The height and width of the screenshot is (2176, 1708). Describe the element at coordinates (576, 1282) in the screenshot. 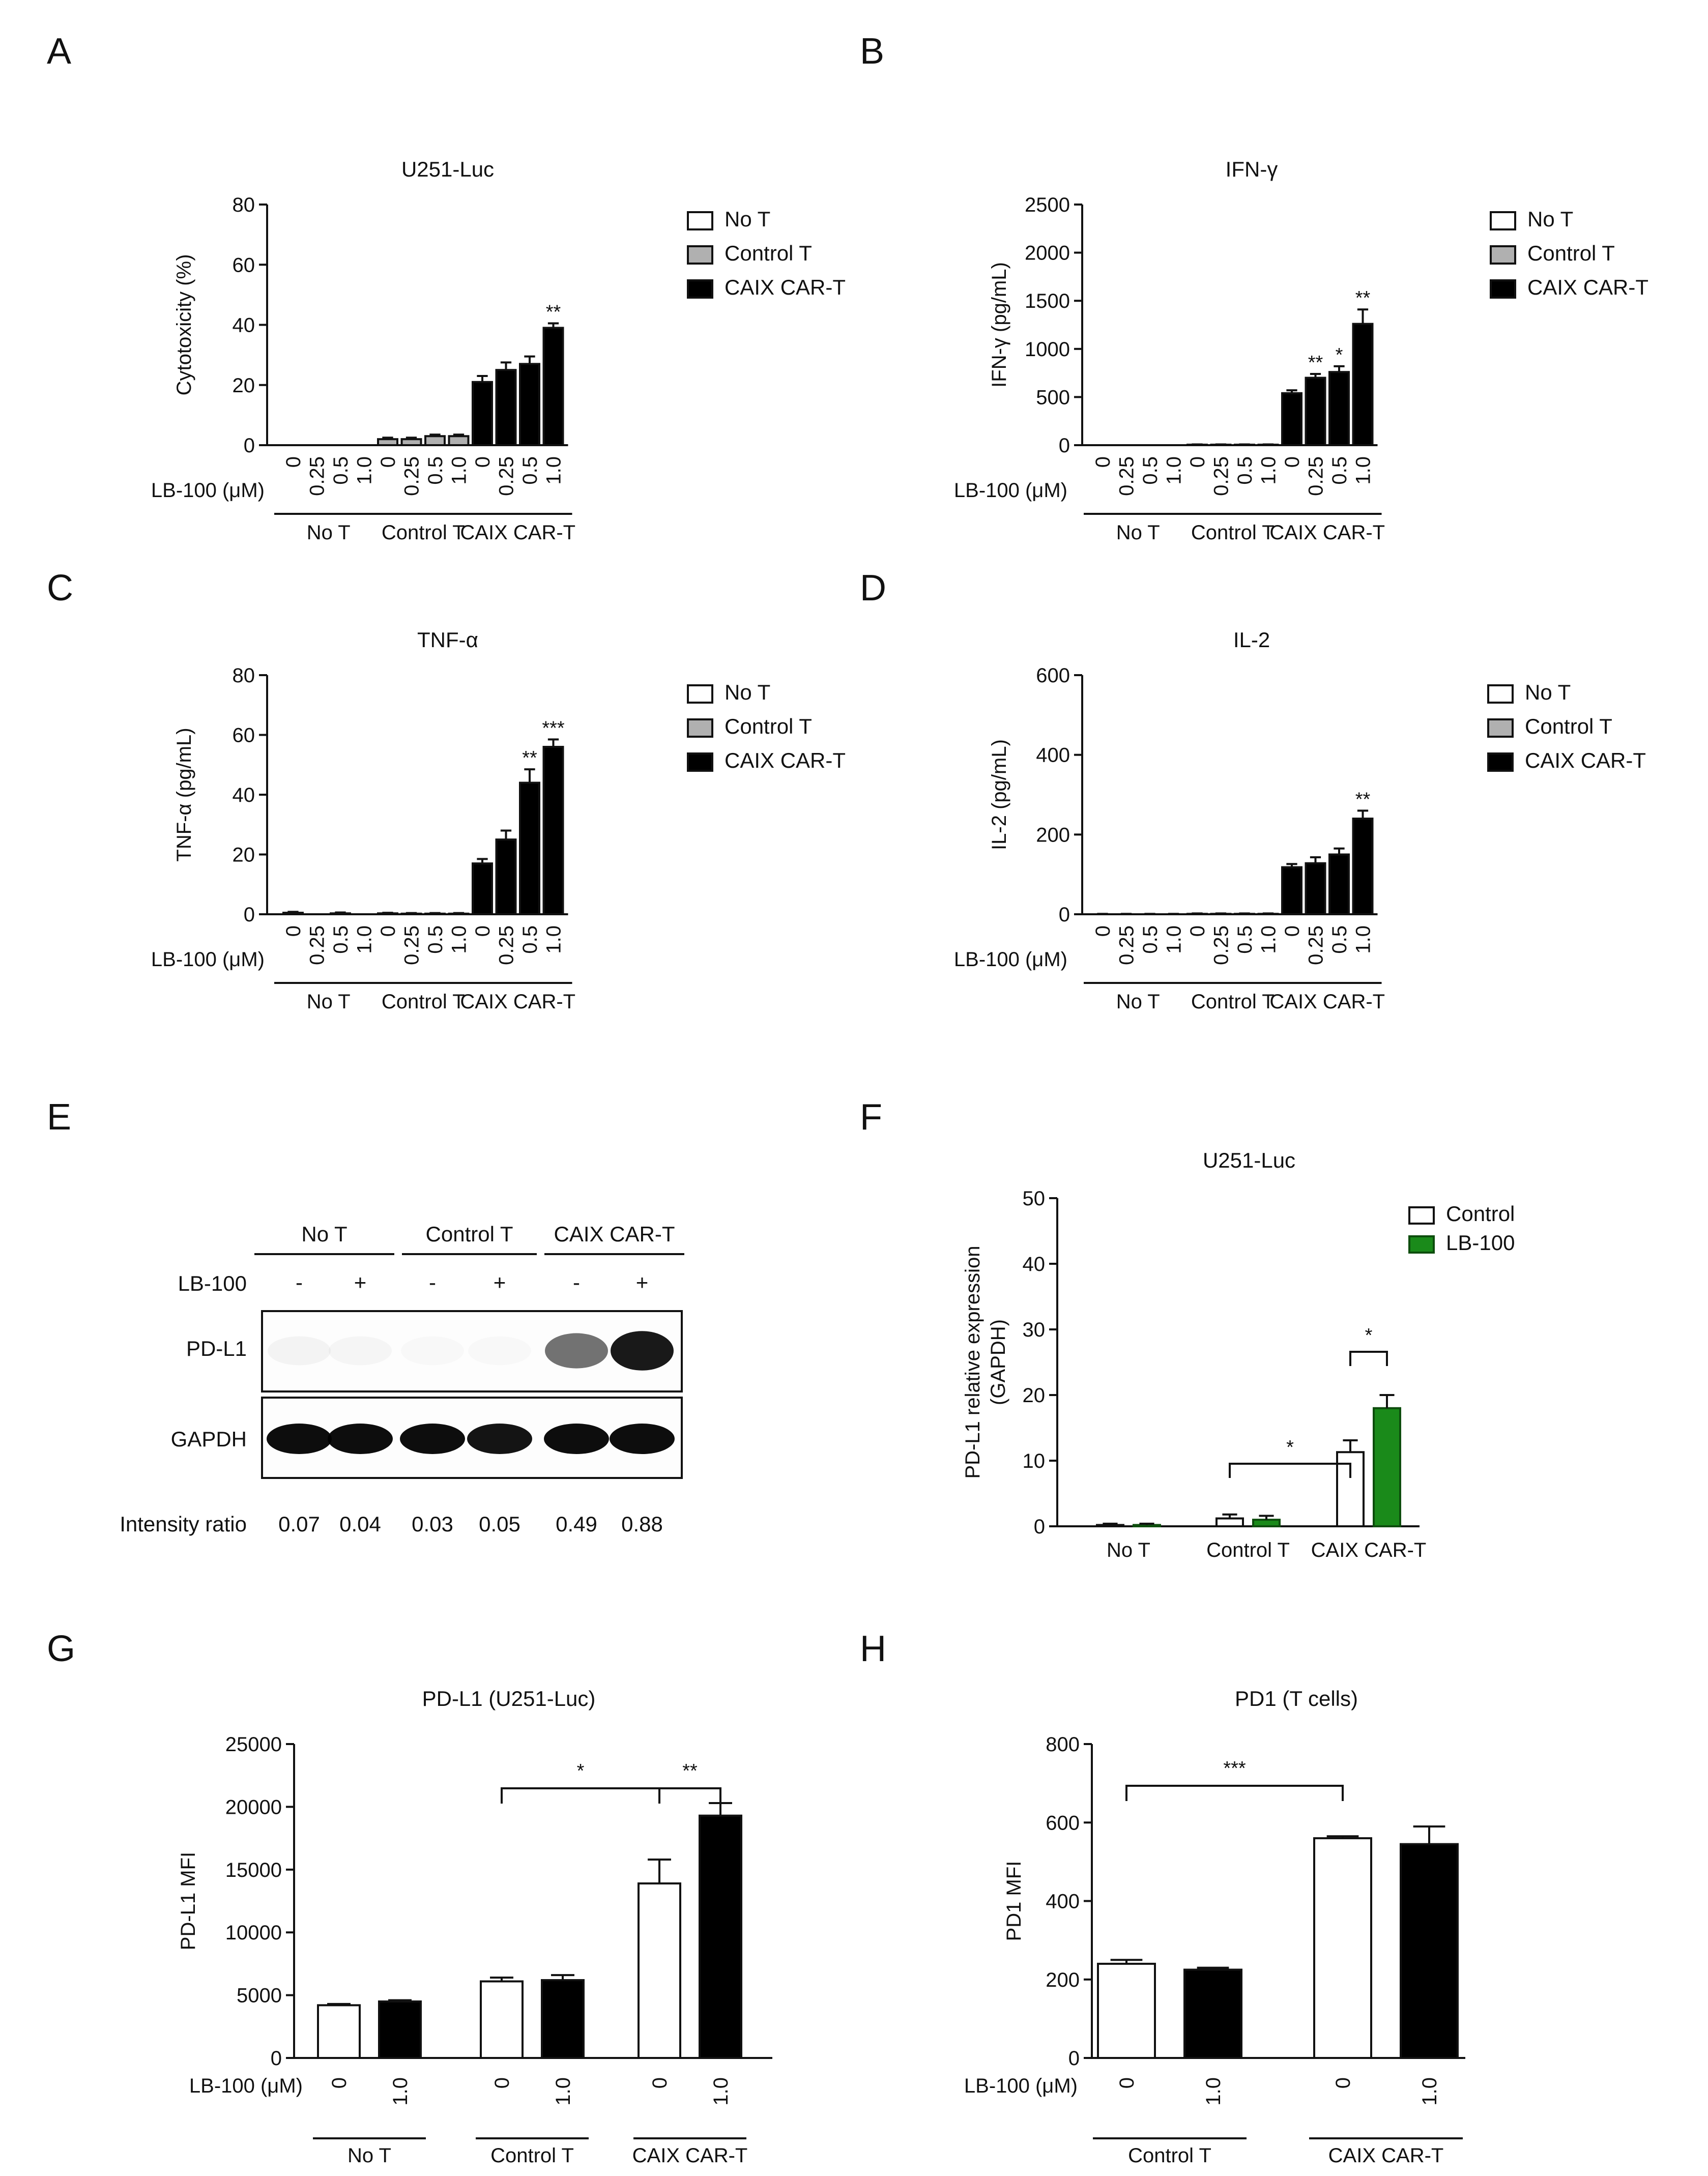

I see `blot-sign: -` at that location.